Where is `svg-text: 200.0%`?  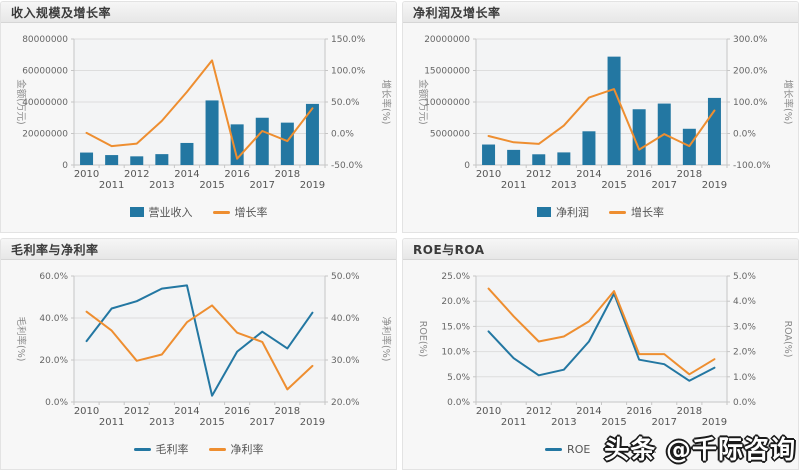
svg-text: 200.0% is located at coordinates (750, 72).